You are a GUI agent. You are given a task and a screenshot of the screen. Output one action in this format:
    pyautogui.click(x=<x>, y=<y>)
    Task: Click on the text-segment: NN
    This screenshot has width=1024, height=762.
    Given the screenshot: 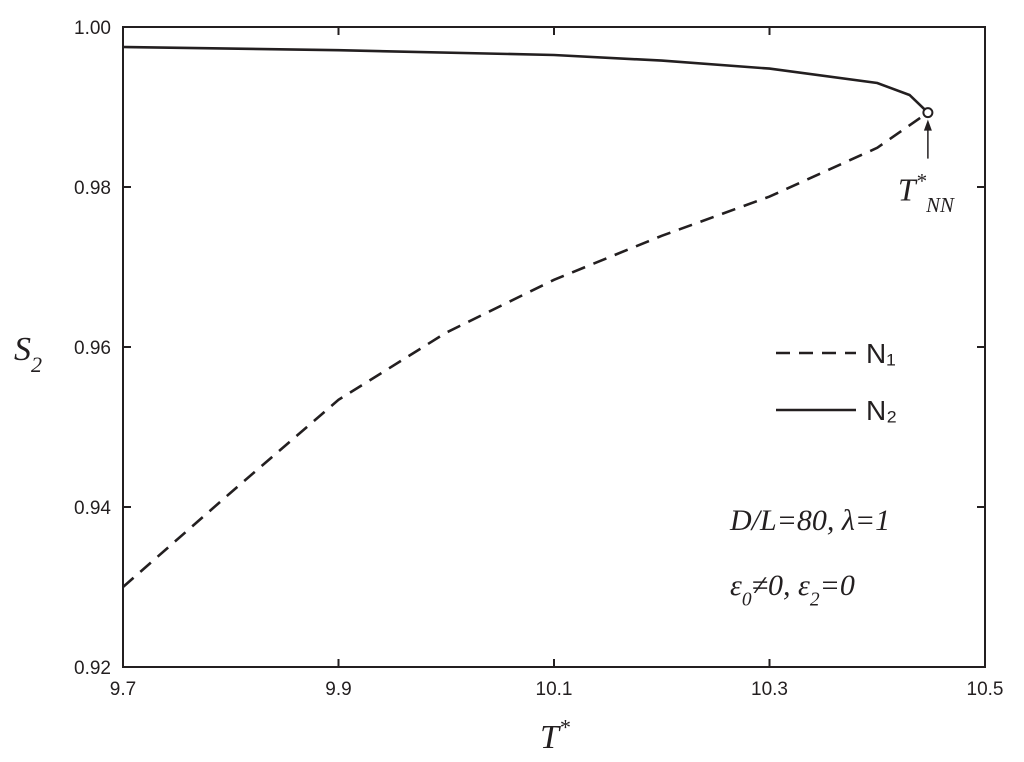 What is the action you would take?
    pyautogui.click(x=940, y=205)
    